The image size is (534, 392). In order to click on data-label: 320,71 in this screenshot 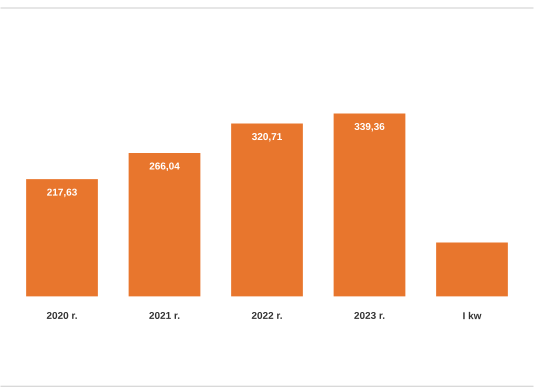, I will do `click(267, 137)`.